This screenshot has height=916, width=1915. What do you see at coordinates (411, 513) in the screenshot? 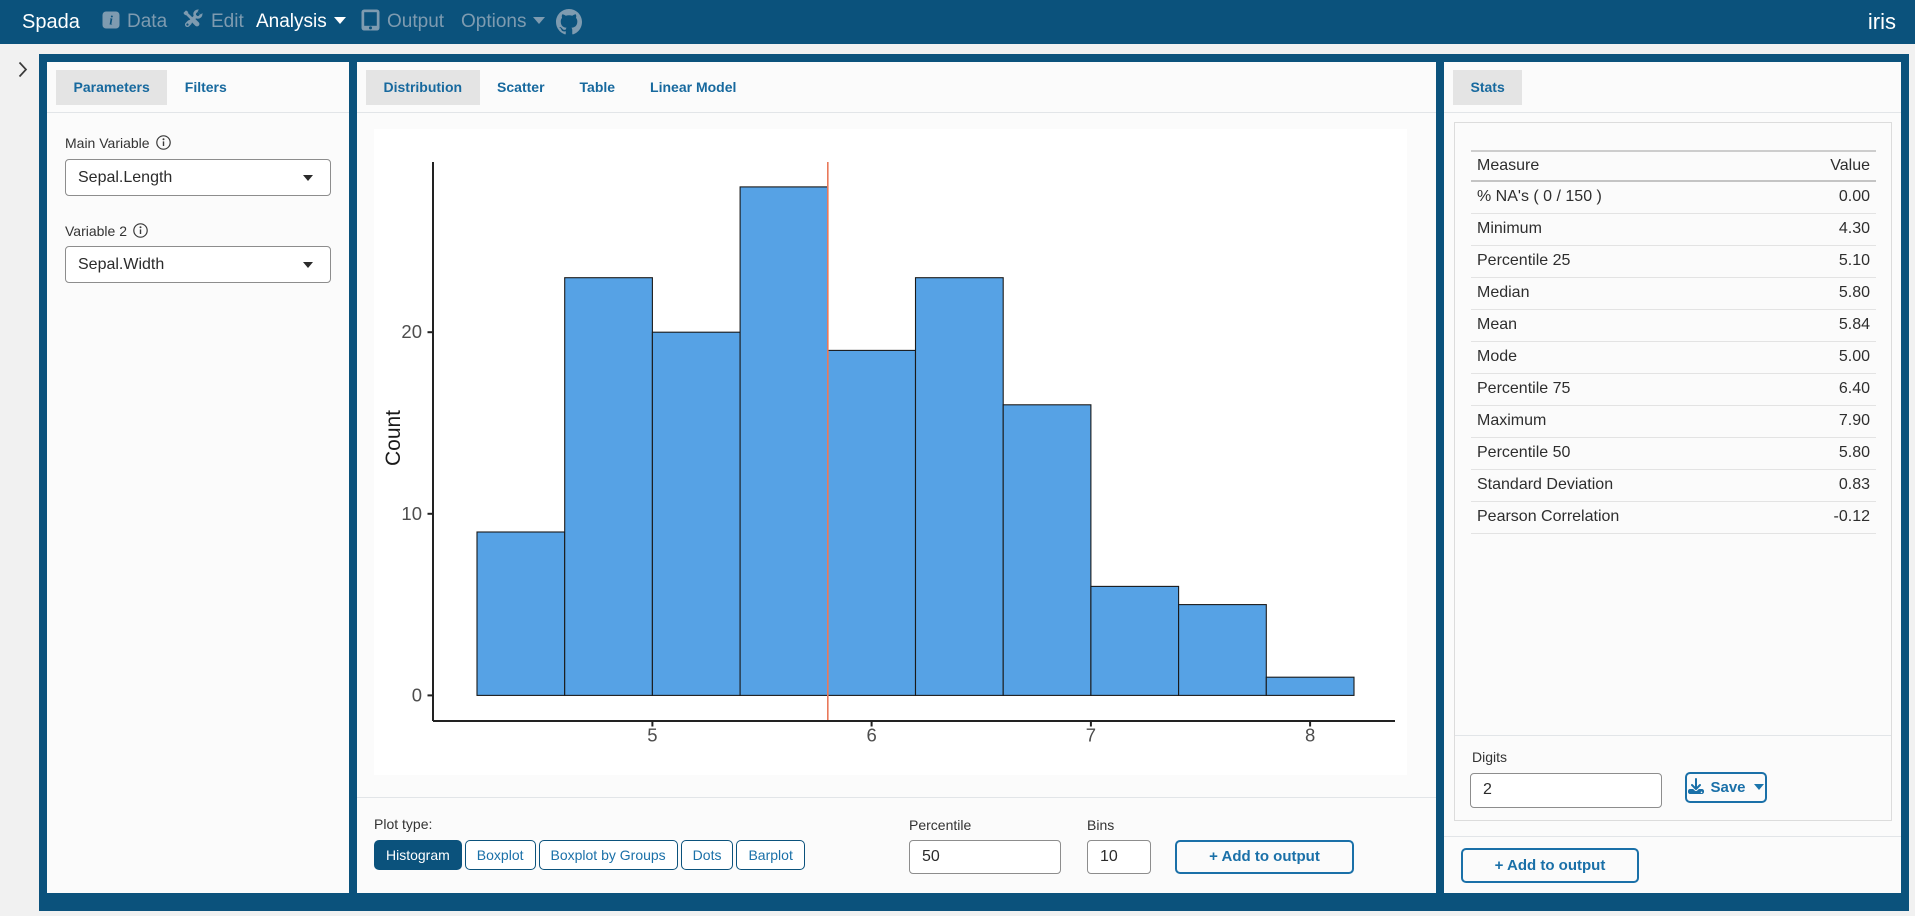
I see `svg-text: 10` at bounding box center [411, 513].